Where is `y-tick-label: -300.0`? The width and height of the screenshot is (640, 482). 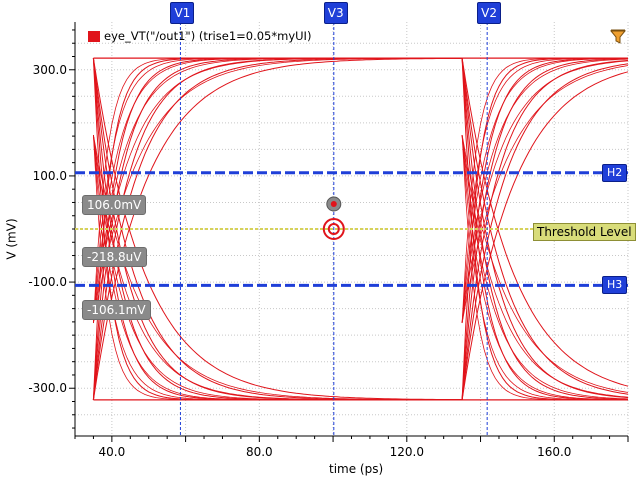 y-tick-label: -300.0 is located at coordinates (47, 388).